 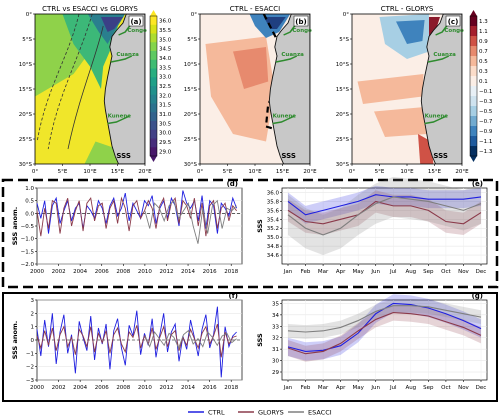 What do you see at coordinates (302, 31) in the screenshot?
I see `river-label-congo: Congo` at bounding box center [302, 31].